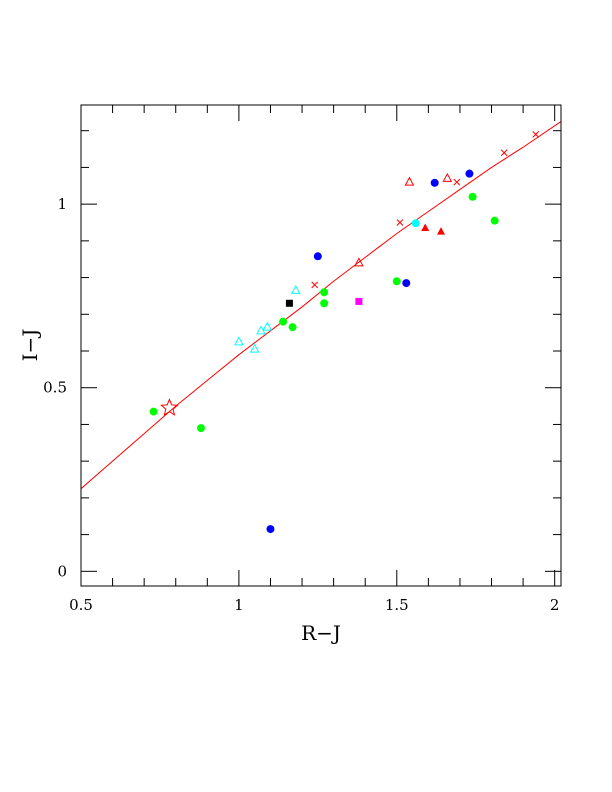  I want to click on x-tick-label: 1.5, so click(397, 605).